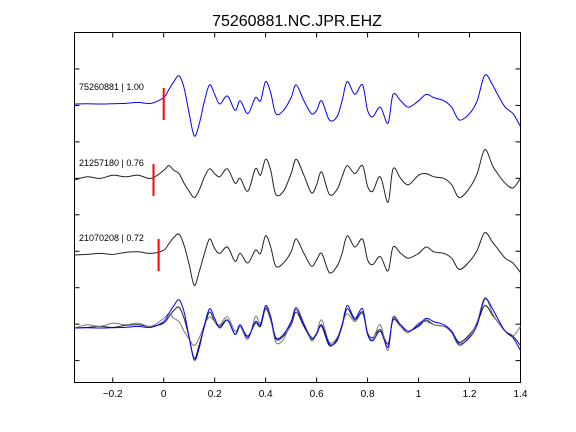 The image size is (576, 432). What do you see at coordinates (164, 394) in the screenshot?
I see `x-tick-label: 0` at bounding box center [164, 394].